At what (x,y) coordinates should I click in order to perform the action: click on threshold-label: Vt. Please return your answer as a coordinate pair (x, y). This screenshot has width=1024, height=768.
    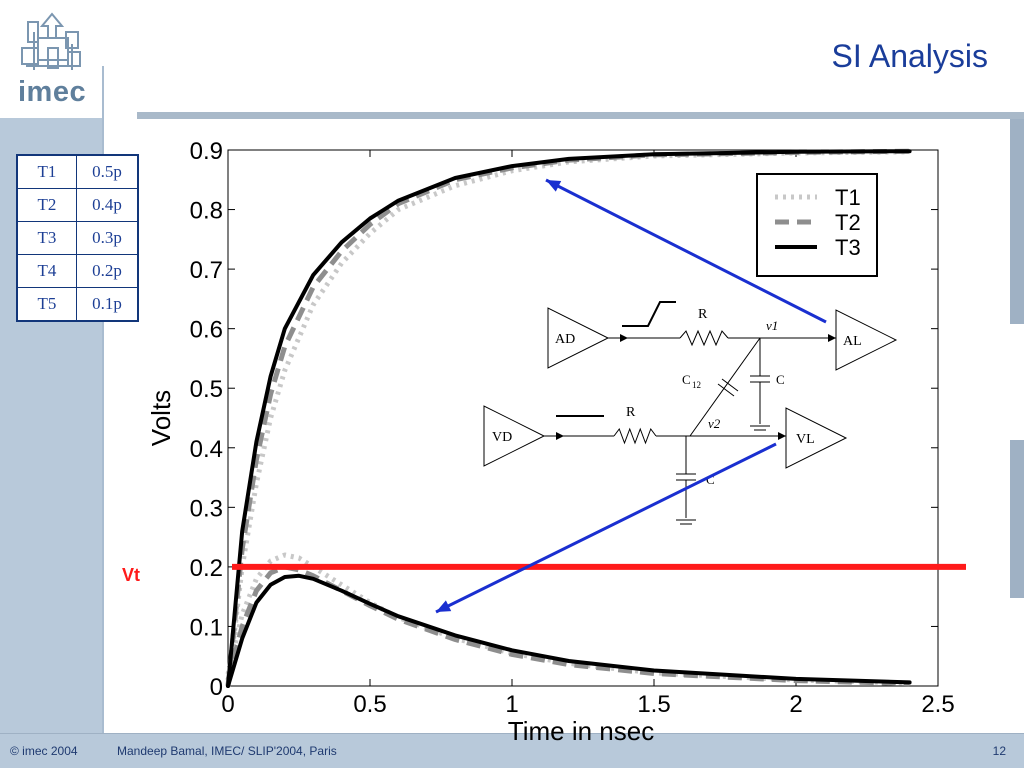
    Looking at the image, I should click on (131, 575).